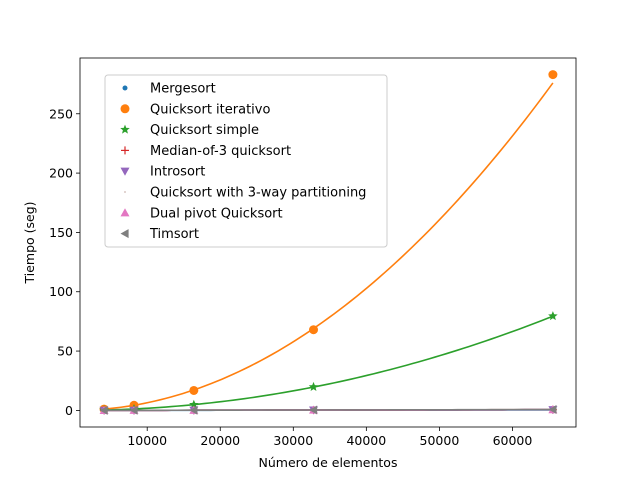  Describe the element at coordinates (29, 242) in the screenshot. I see `y-axis-label: Tiempo (seg)` at that location.